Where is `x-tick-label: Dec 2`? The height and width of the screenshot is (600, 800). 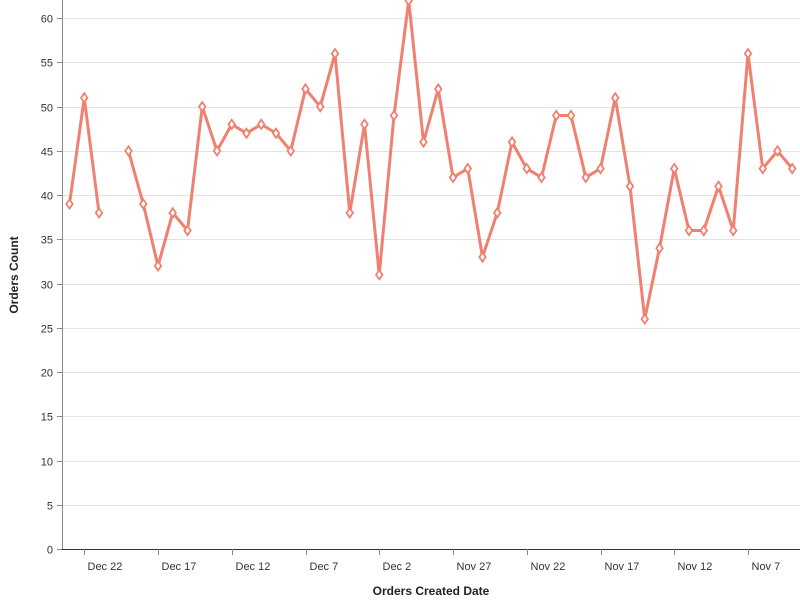
x-tick-label: Dec 2 is located at coordinates (397, 567).